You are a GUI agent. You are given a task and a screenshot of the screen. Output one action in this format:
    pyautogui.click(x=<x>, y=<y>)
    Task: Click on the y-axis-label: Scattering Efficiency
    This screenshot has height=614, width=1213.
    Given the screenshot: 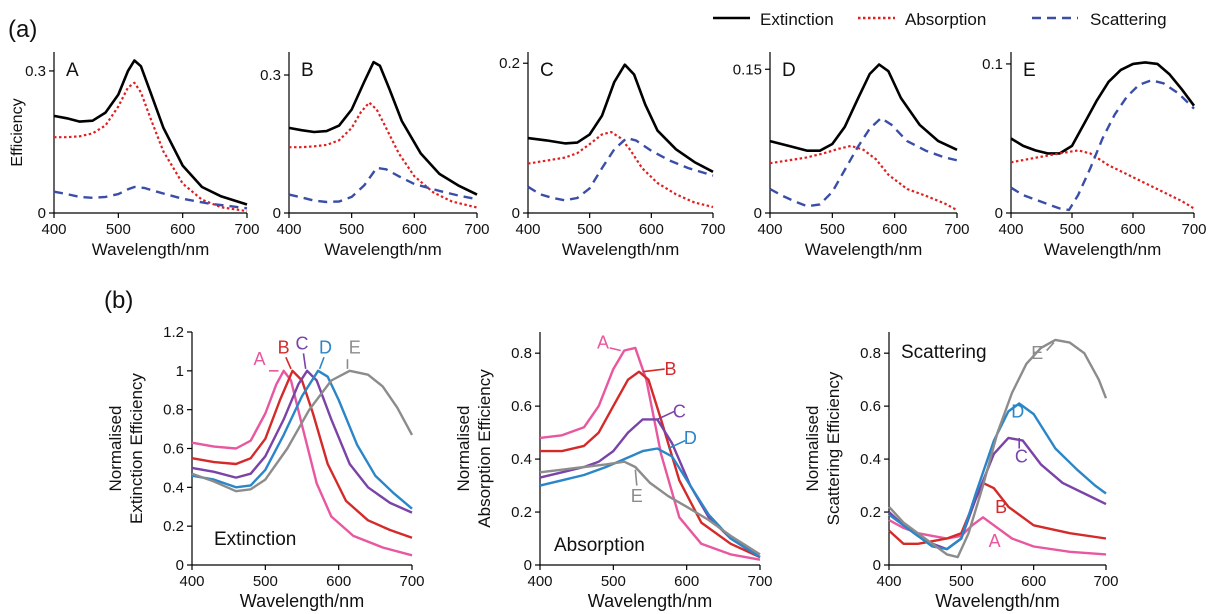 What is the action you would take?
    pyautogui.click(x=833, y=448)
    